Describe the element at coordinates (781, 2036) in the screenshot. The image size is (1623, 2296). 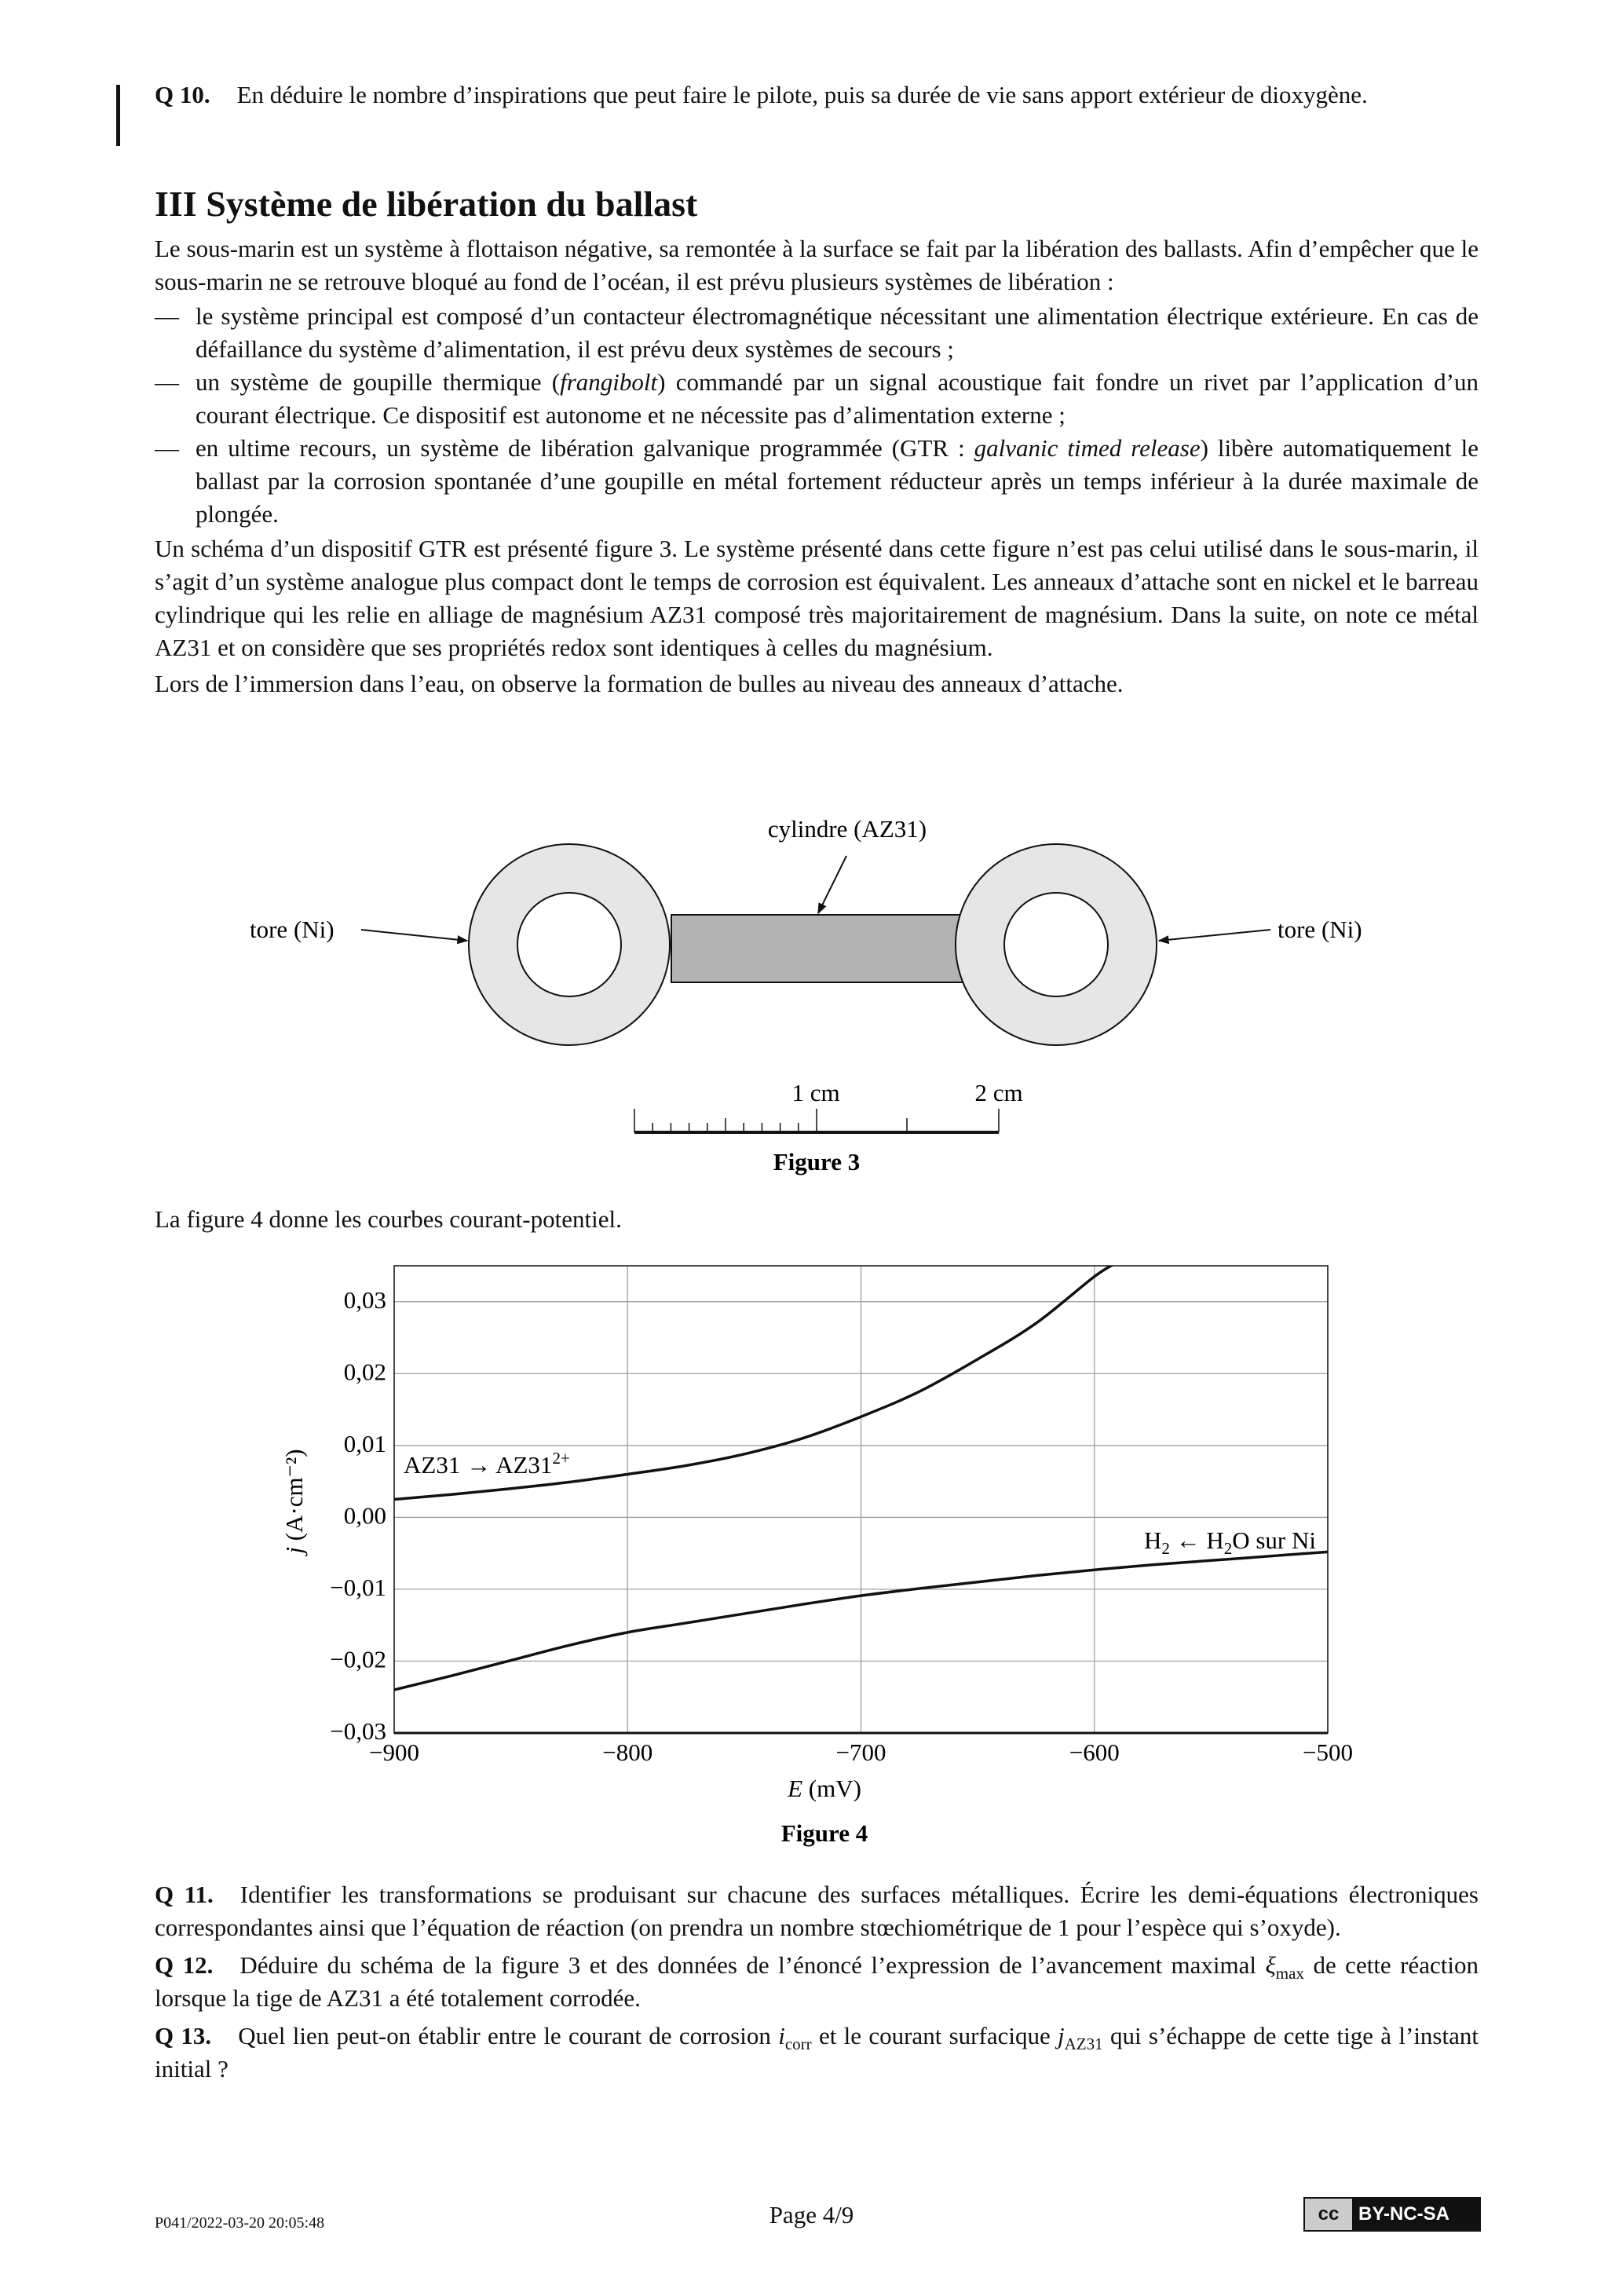
I see `text-segment: i` at that location.